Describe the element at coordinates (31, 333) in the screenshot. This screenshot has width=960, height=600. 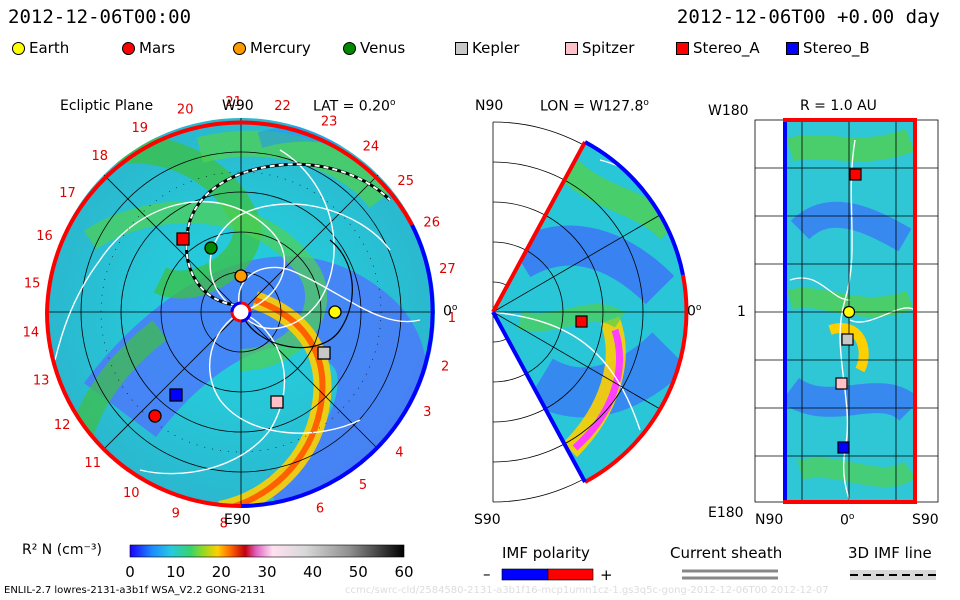
I see `carrington-tick-14: 14` at that location.